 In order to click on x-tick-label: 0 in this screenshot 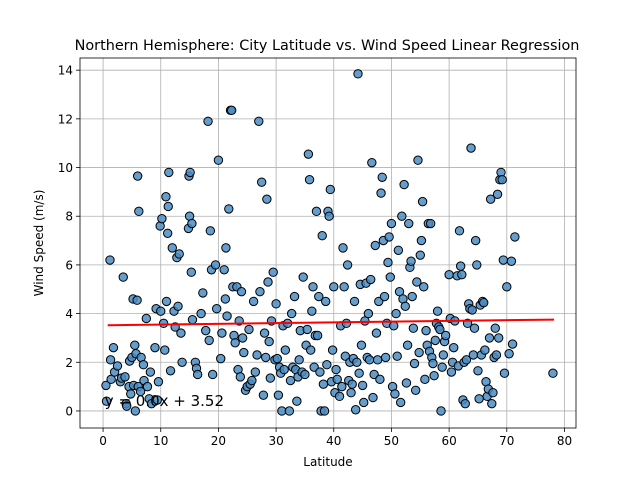, I will do `click(103, 441)`.